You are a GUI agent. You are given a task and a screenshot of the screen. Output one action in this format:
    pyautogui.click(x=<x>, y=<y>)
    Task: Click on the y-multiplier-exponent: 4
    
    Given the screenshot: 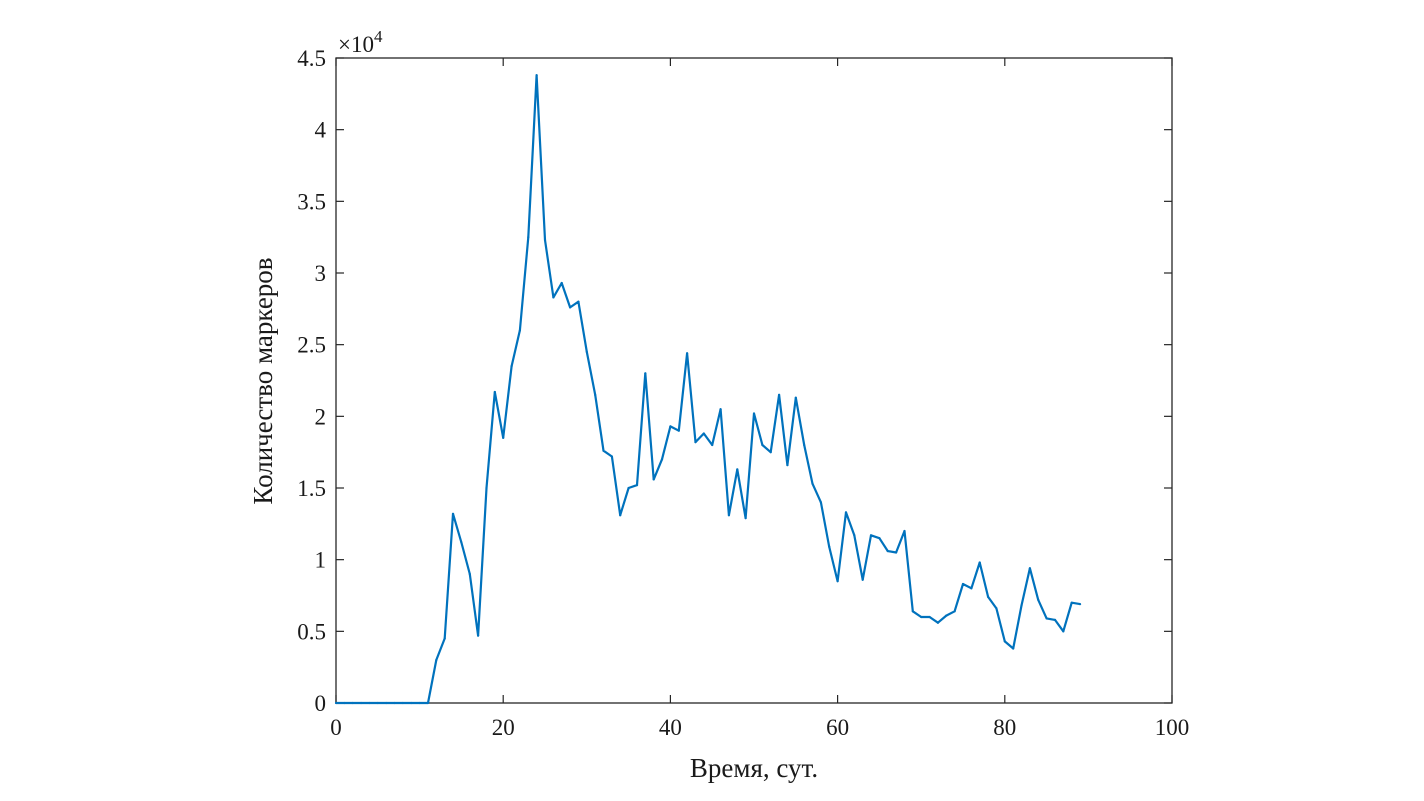 What is the action you would take?
    pyautogui.click(x=378, y=36)
    